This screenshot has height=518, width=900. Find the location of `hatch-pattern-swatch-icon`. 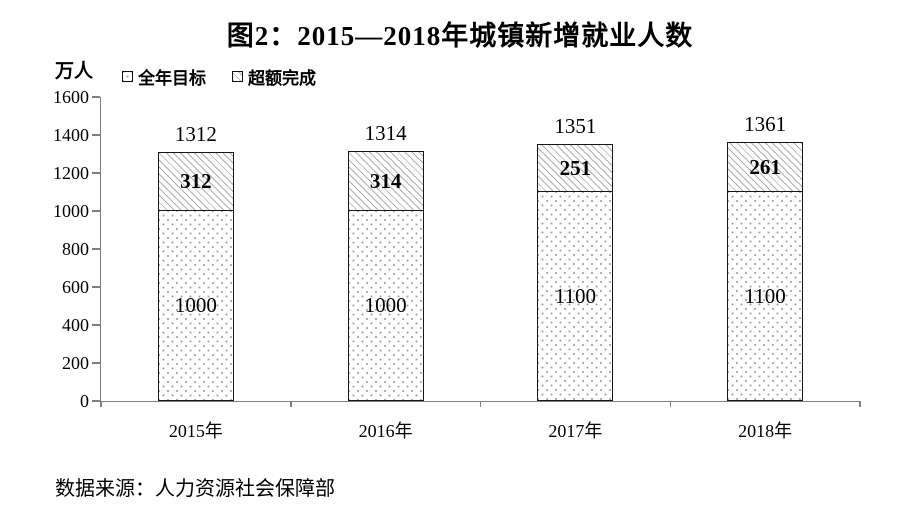

hatch-pattern-swatch-icon is located at coordinates (237, 76).